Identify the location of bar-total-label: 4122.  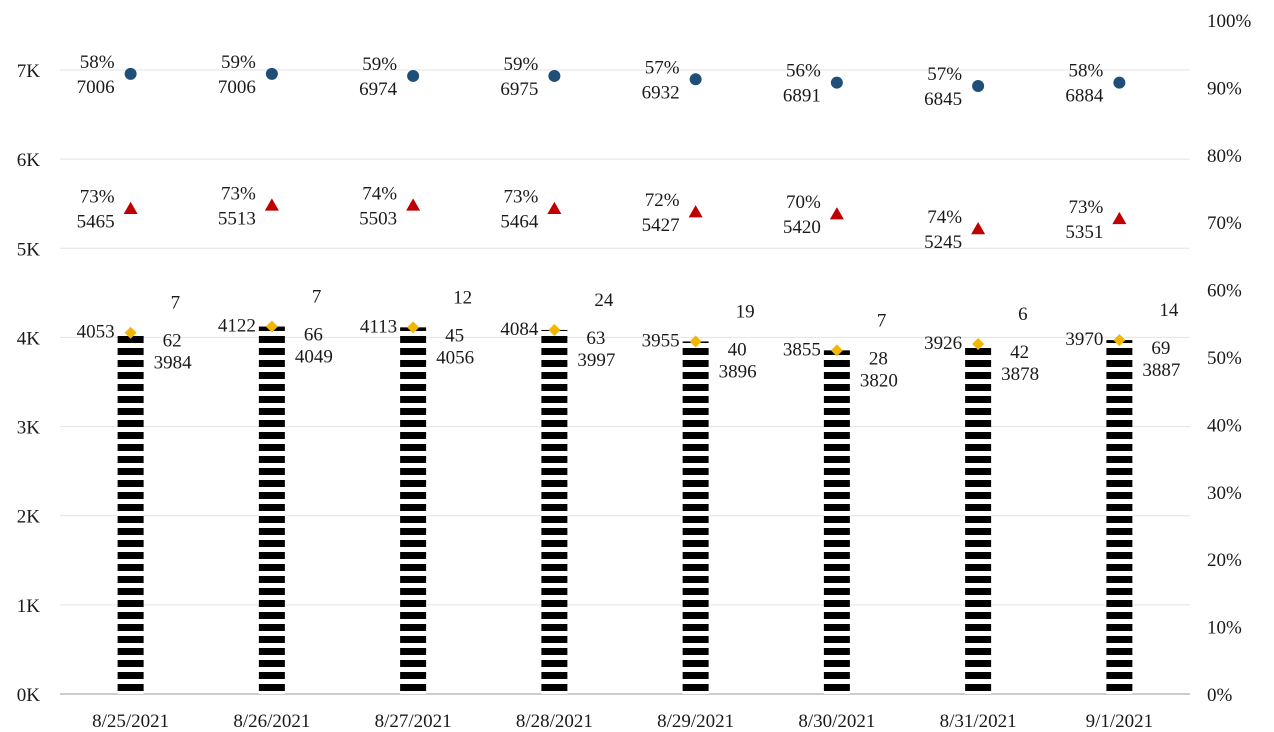
(237, 326).